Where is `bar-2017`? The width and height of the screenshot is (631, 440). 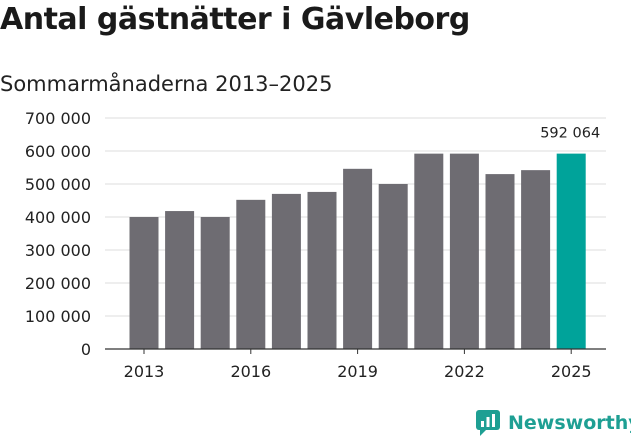
bar-2017 is located at coordinates (286, 271).